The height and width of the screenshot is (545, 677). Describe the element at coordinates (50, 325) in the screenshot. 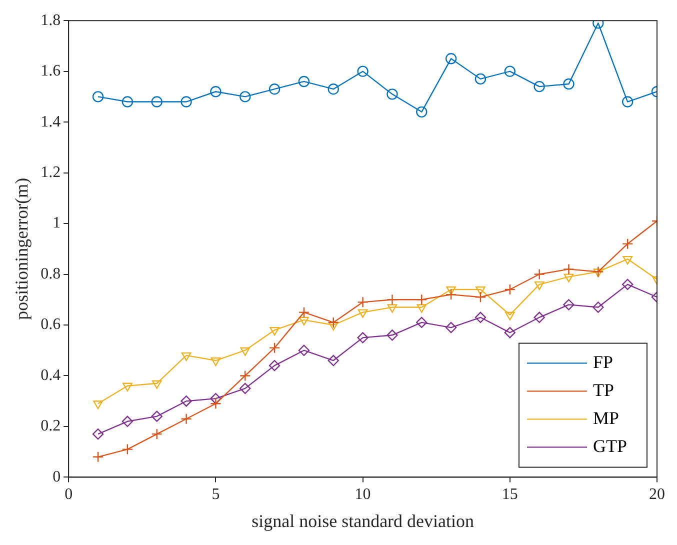

I see `y-tick-label: 0.6` at that location.